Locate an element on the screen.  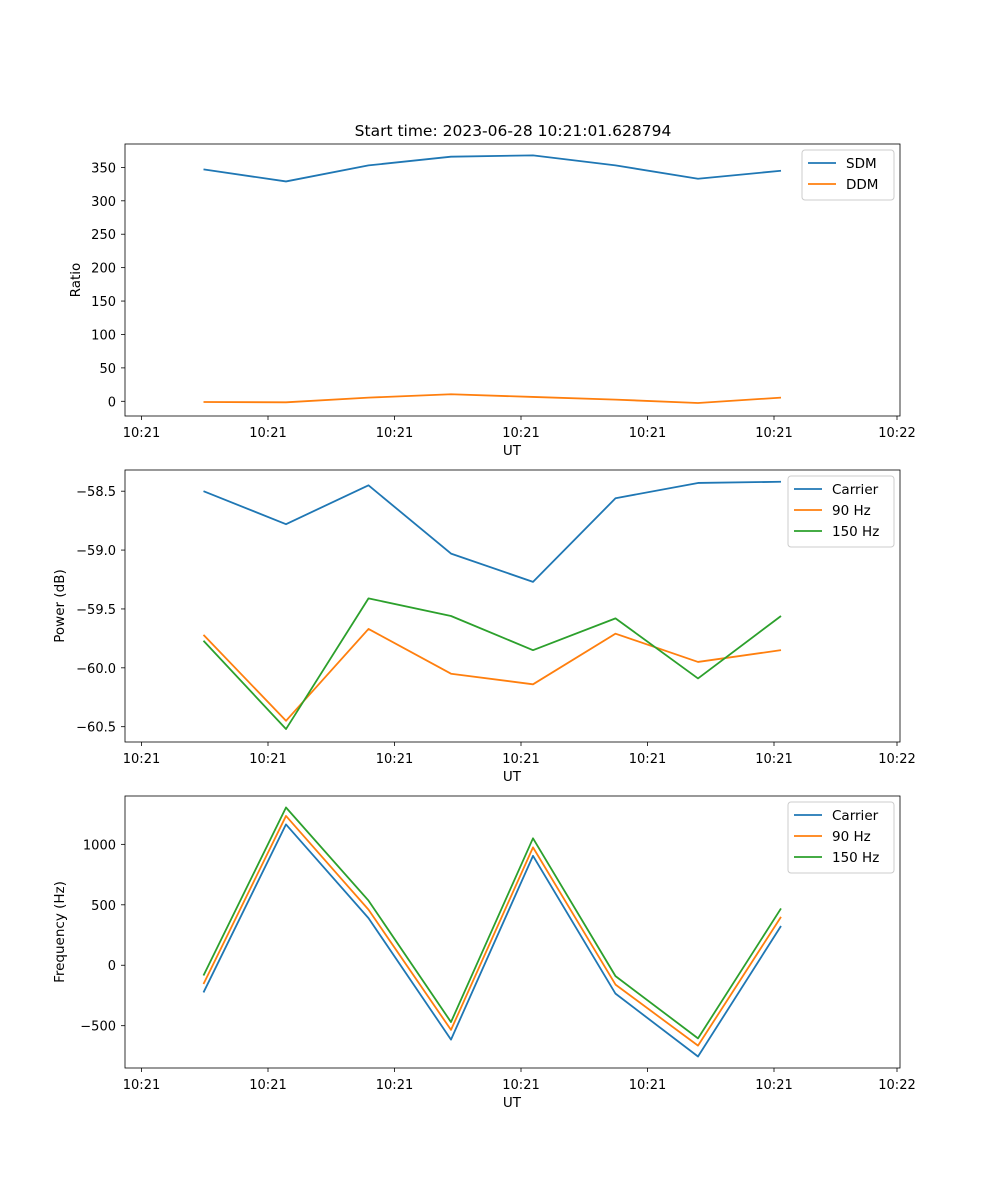
y-tick-label: 250 is located at coordinates (103, 235).